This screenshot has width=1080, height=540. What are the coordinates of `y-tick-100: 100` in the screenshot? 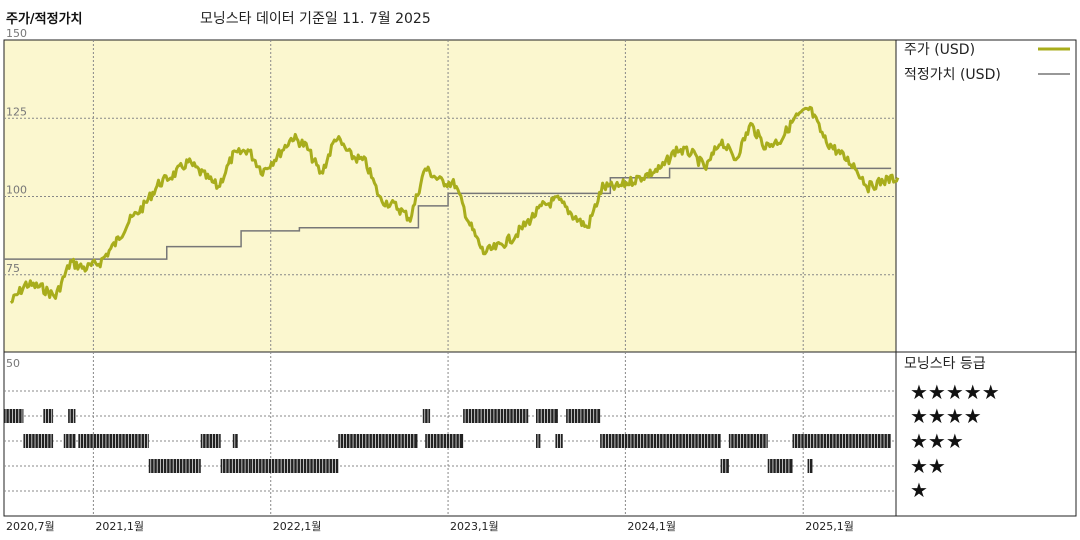 It's located at (16, 190).